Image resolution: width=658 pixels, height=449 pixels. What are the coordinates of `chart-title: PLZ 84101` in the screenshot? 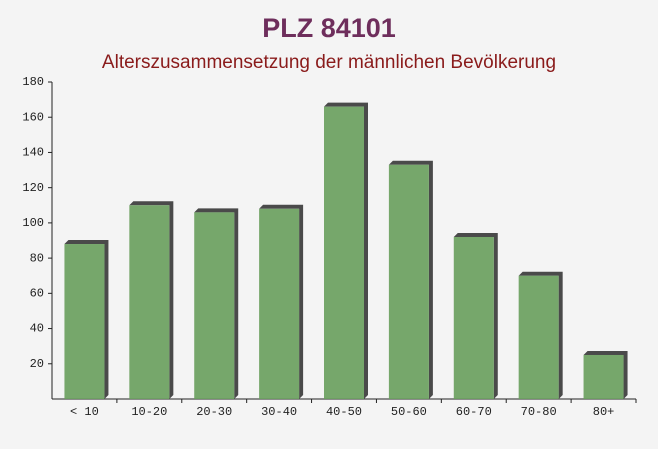 It's located at (329, 28).